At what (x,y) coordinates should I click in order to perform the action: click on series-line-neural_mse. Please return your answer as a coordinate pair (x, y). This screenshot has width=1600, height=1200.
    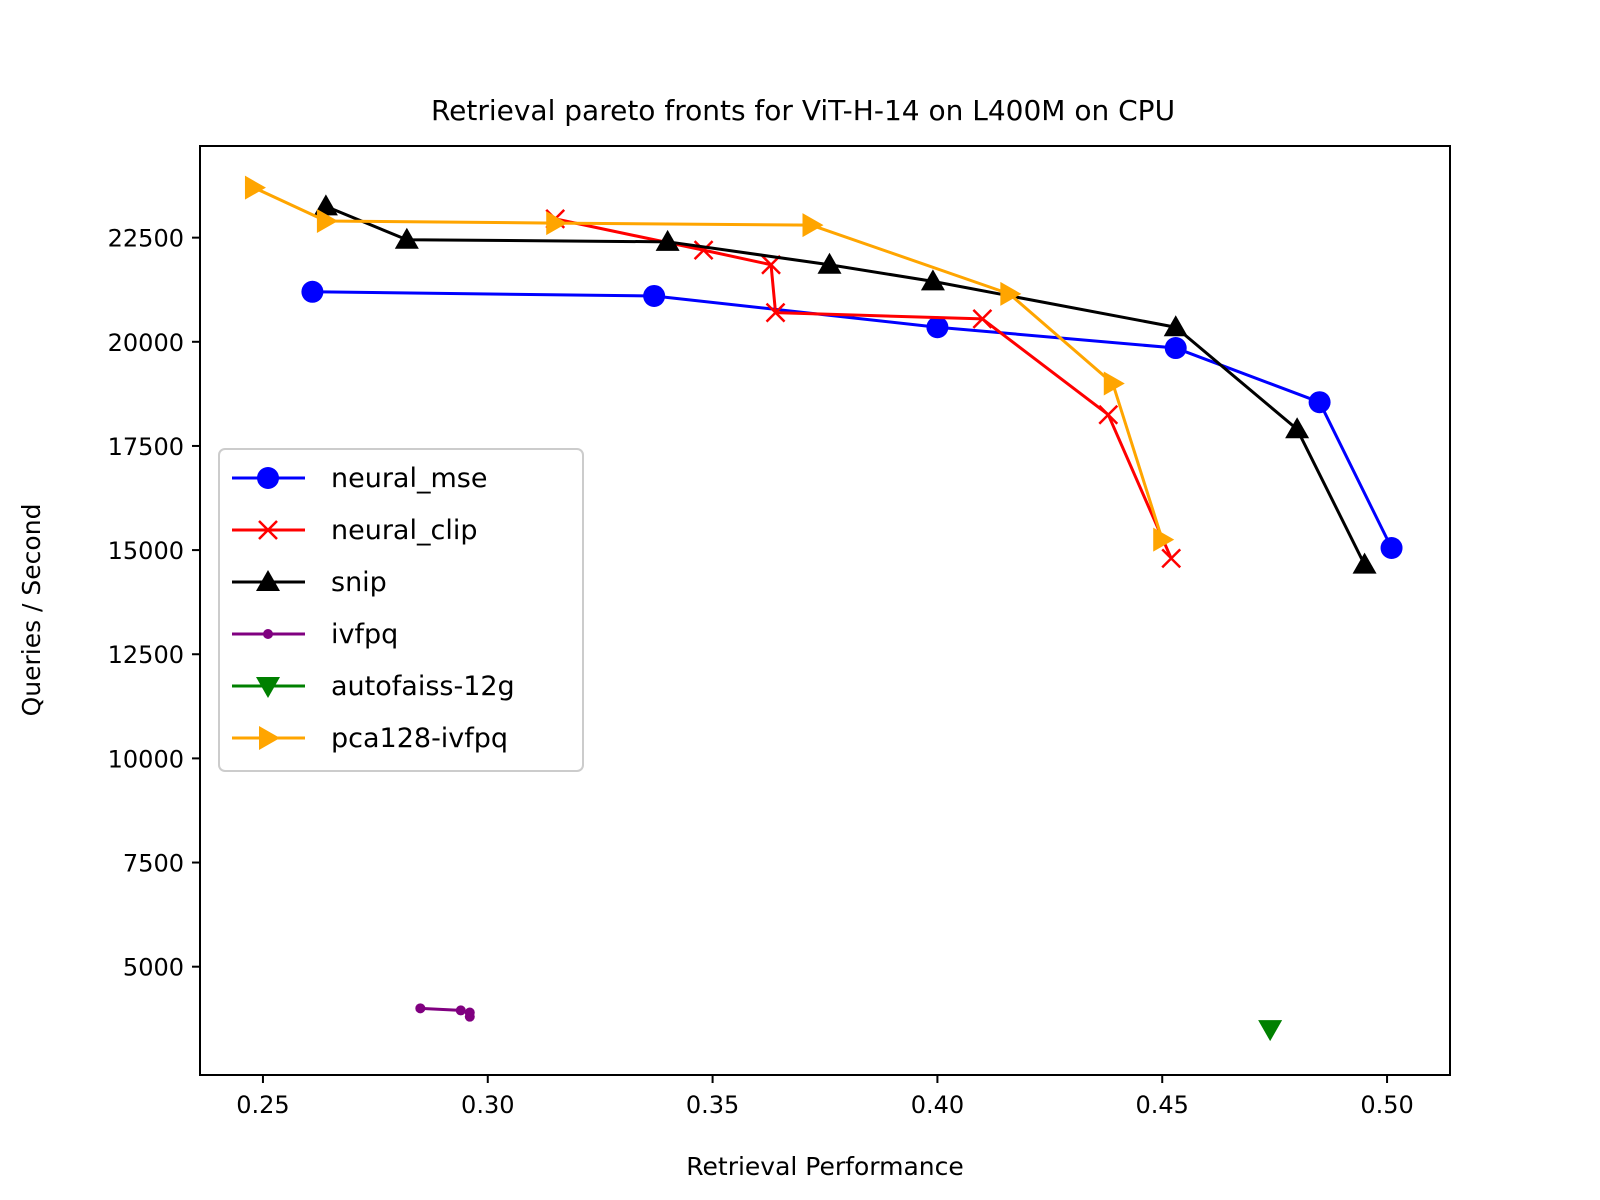
    Looking at the image, I should click on (852, 419).